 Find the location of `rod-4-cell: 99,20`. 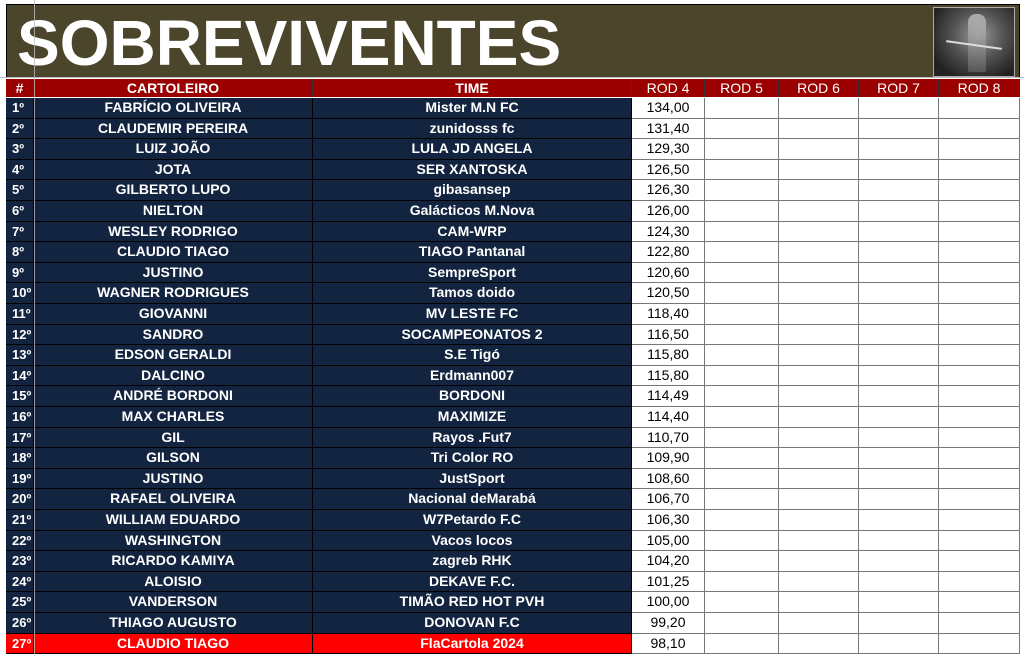

rod-4-cell: 99,20 is located at coordinates (668, 623).